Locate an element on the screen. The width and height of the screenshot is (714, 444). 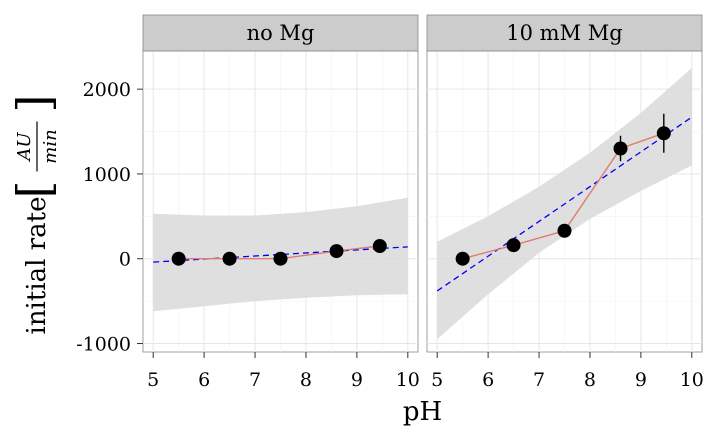
y-axis-bracket-left: [ is located at coordinates (34, 190).